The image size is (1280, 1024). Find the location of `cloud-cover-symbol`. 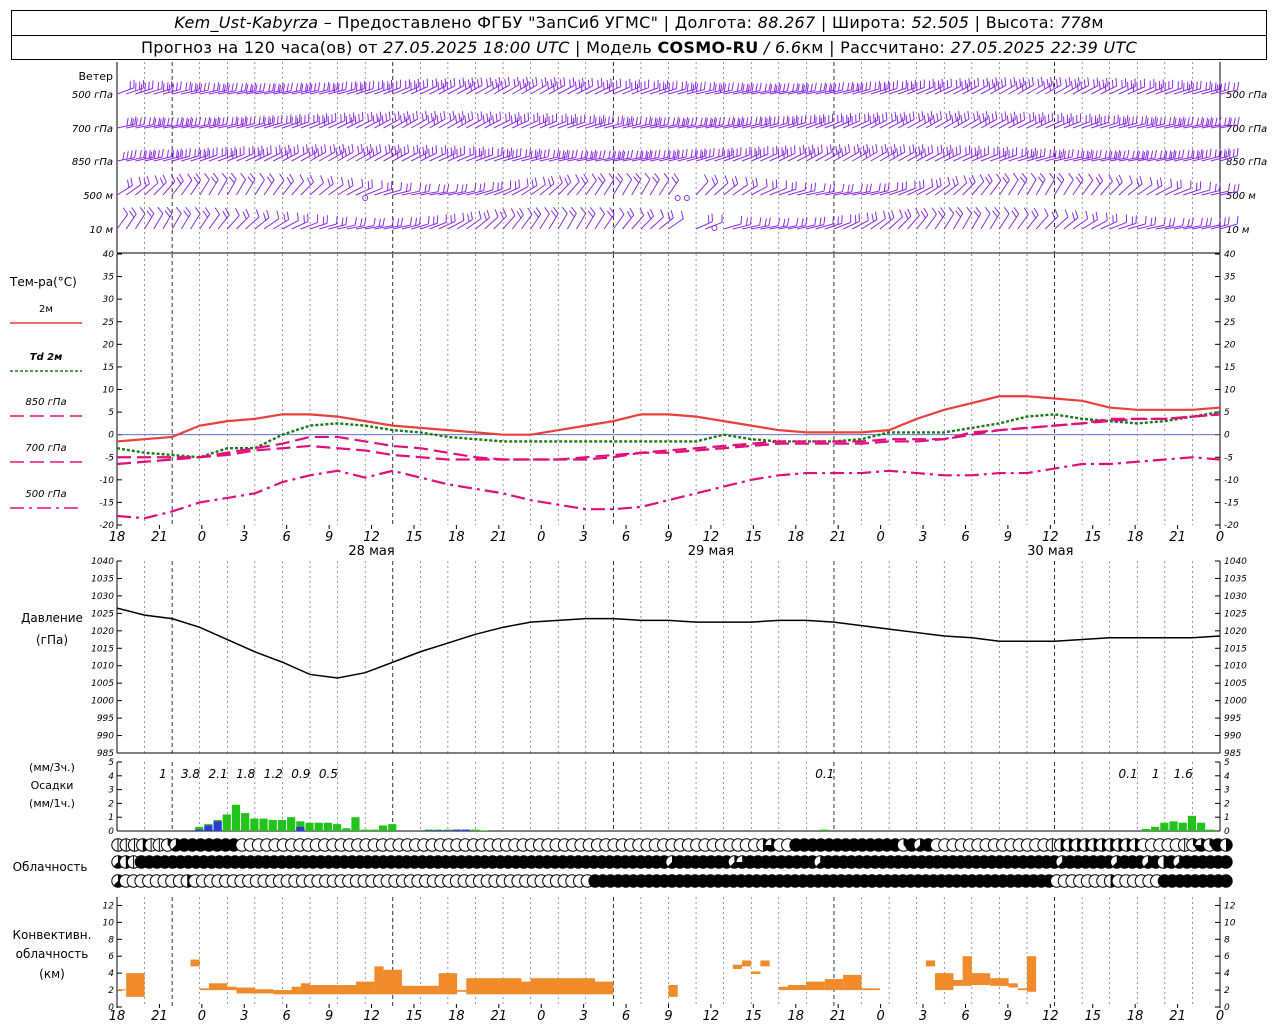

cloud-cover-symbol is located at coordinates (1226, 862).